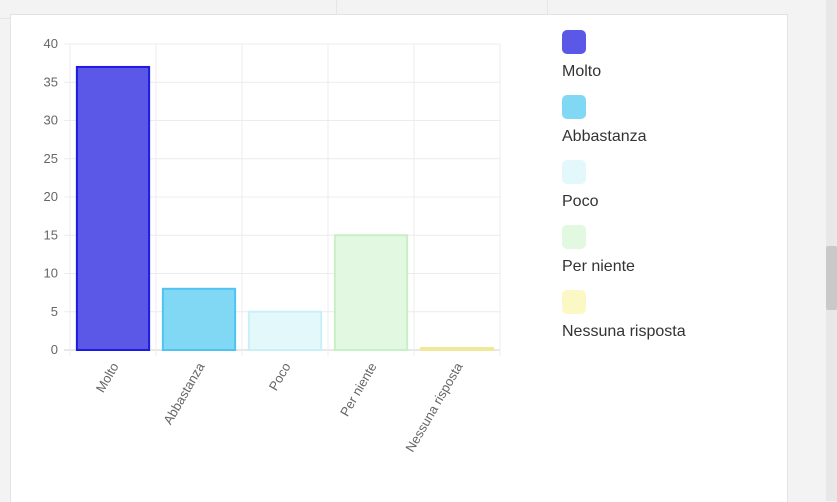 The width and height of the screenshot is (837, 502). What do you see at coordinates (632, 187) in the screenshot?
I see `legend-item-poco: Poco` at bounding box center [632, 187].